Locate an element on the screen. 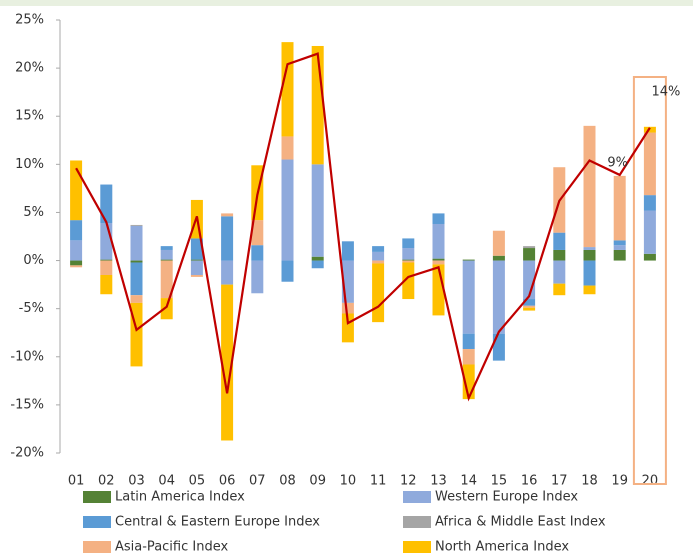  x-tick-label: 17 is located at coordinates (559, 481).